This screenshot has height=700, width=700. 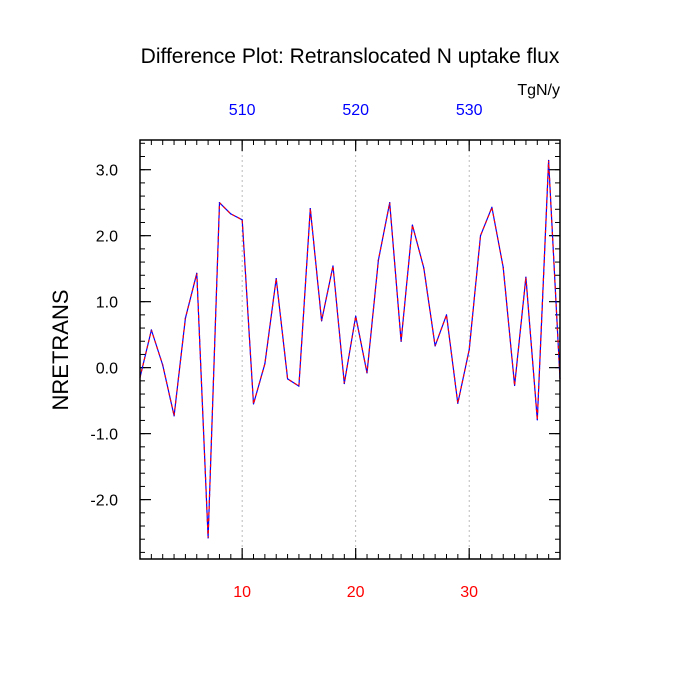 I want to click on y-tick-label: 1.0, so click(x=107, y=303).